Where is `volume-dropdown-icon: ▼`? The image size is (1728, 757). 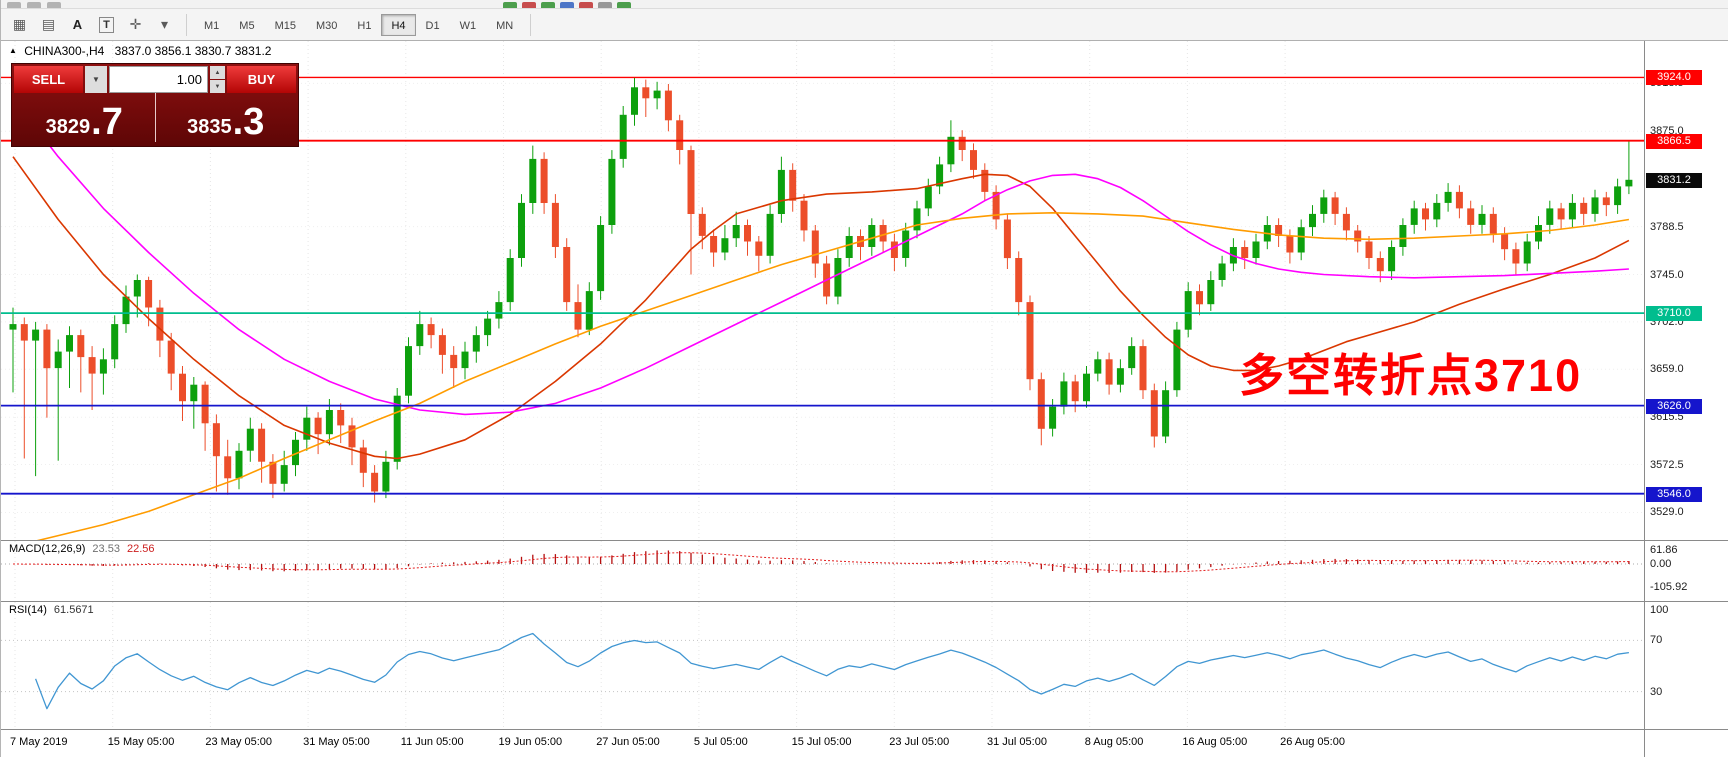
volume-dropdown-icon: ▼ is located at coordinates (96, 79).